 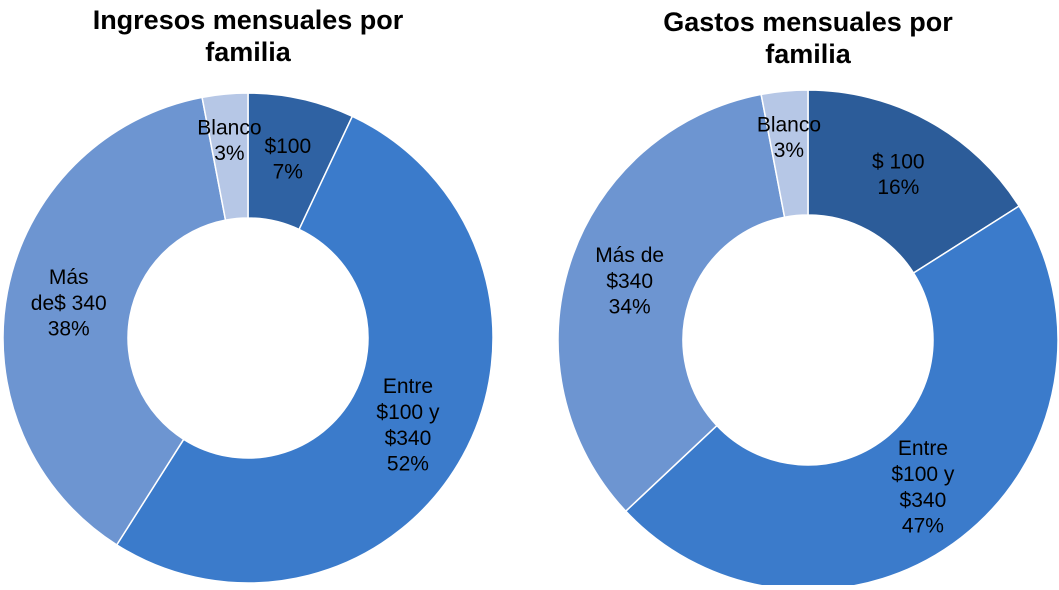 What do you see at coordinates (629, 255) in the screenshot?
I see `text-line: Más de` at bounding box center [629, 255].